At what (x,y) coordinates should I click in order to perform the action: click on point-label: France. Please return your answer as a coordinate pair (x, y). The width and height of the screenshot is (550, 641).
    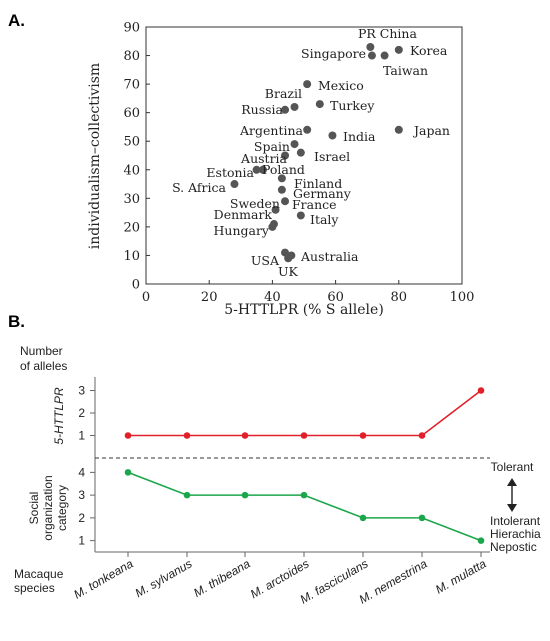
    Looking at the image, I should click on (314, 204).